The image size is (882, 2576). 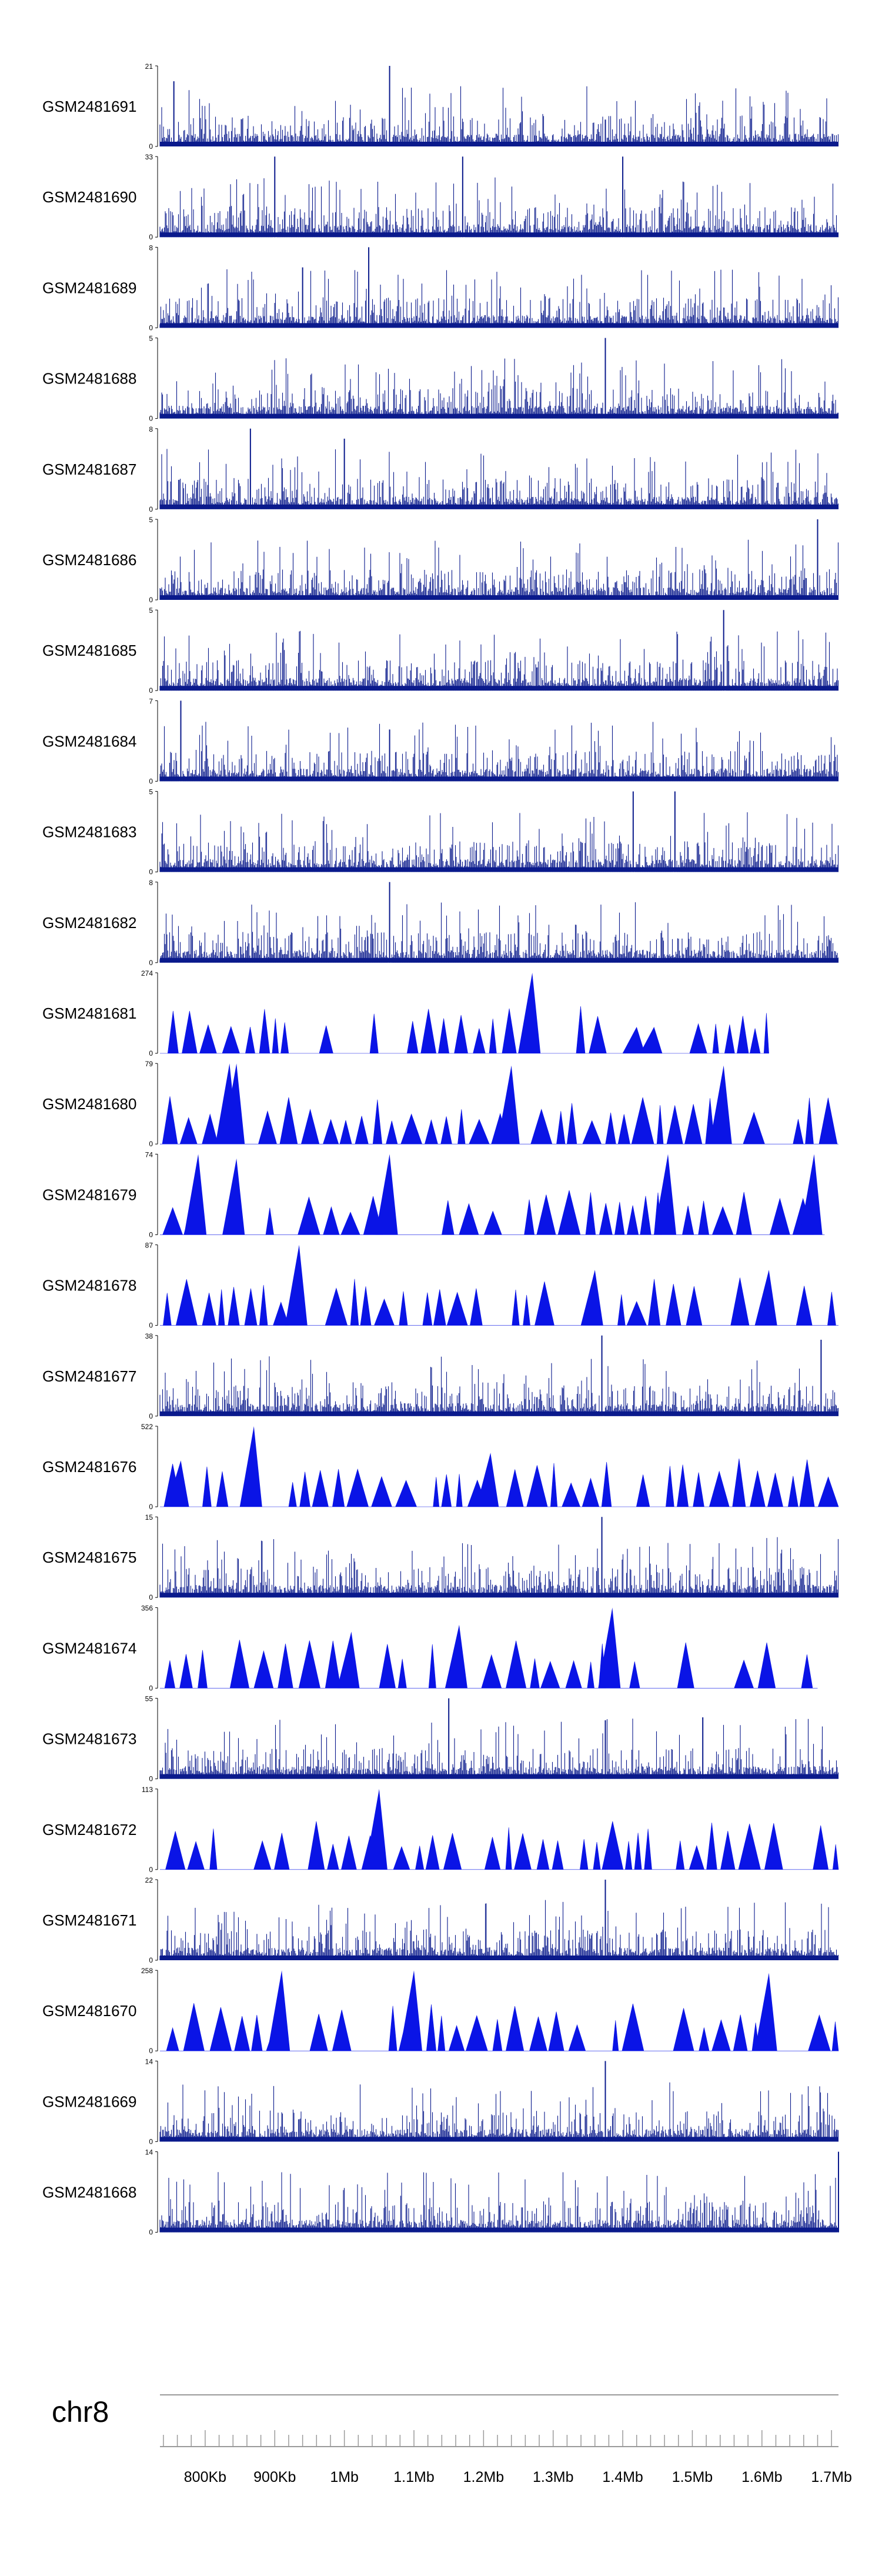 I want to click on track-GSM2481668: GSM2481668 14 0, so click(x=440, y=2192).